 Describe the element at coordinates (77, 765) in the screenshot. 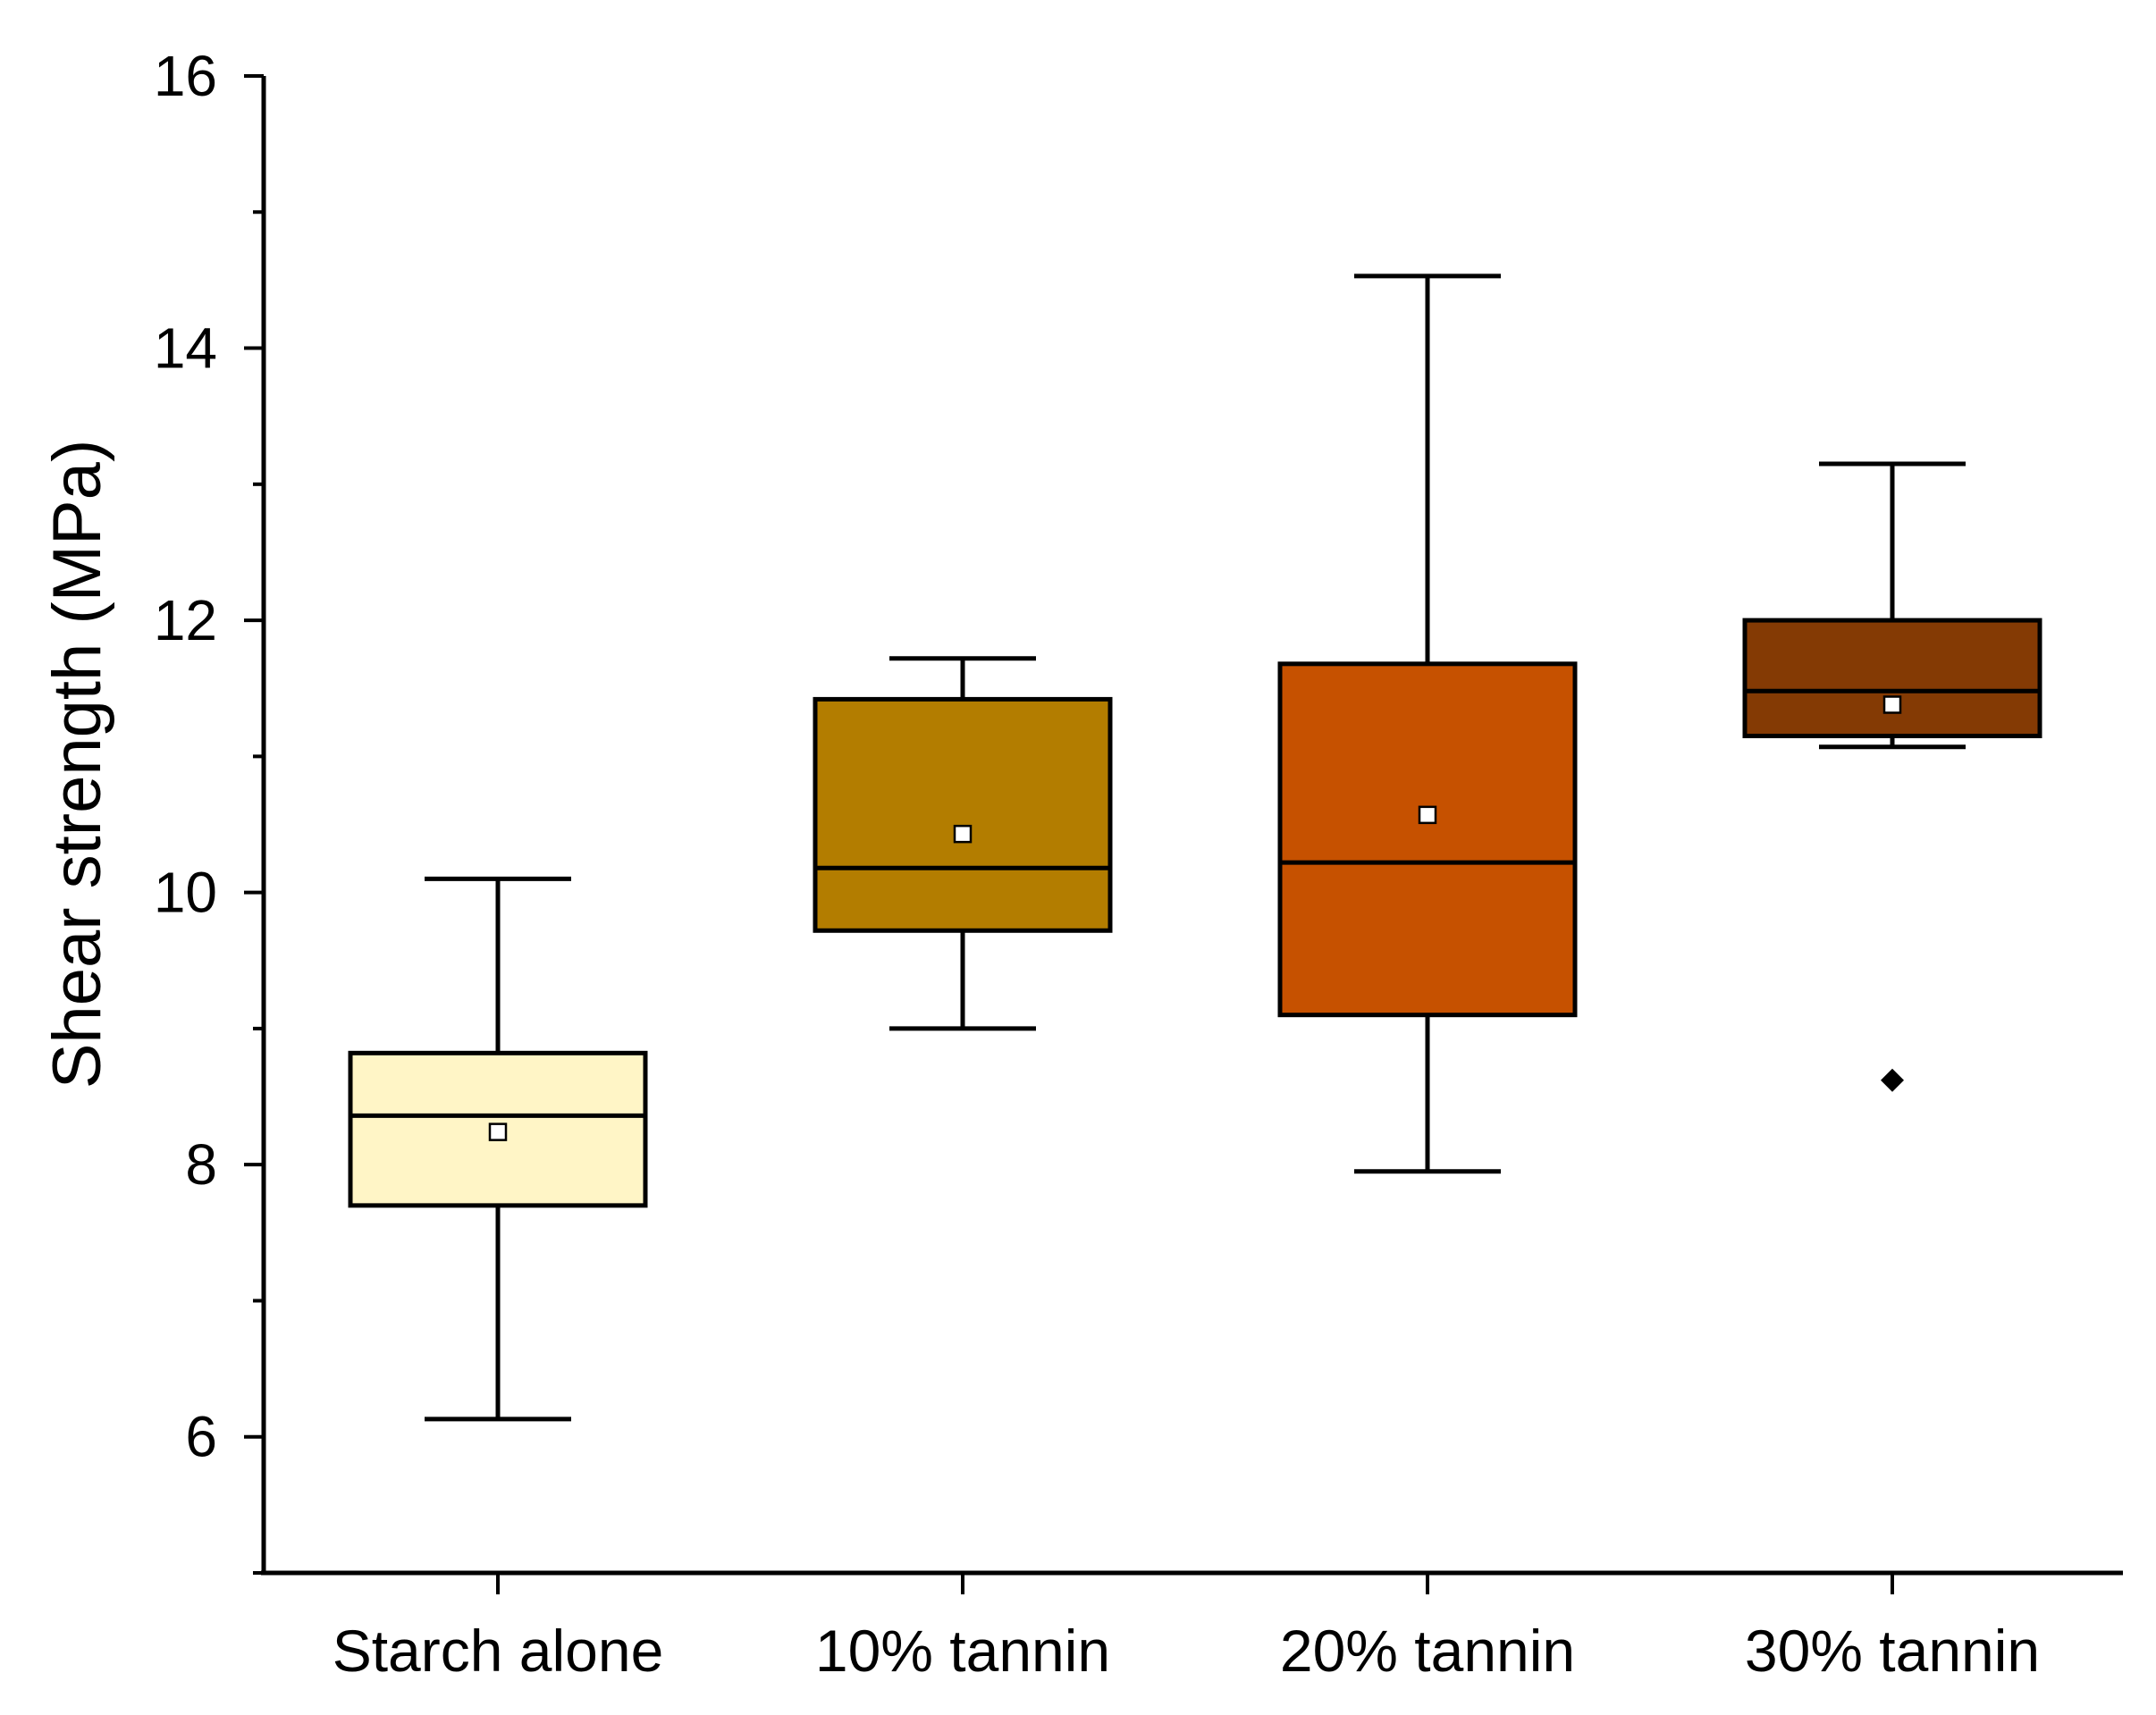

I see `y-axis-title: Shear strength (MPa)` at that location.